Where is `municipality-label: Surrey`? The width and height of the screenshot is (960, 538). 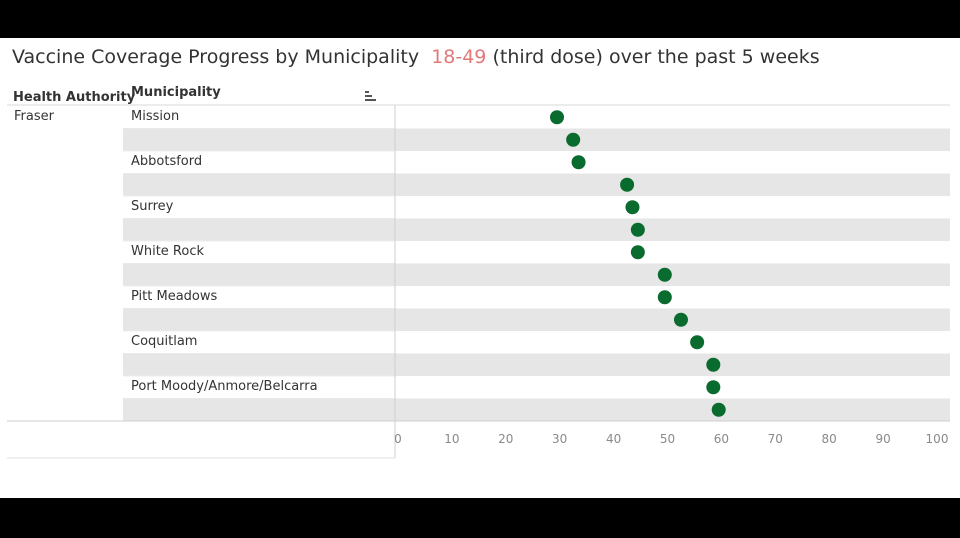
municipality-label: Surrey is located at coordinates (152, 206).